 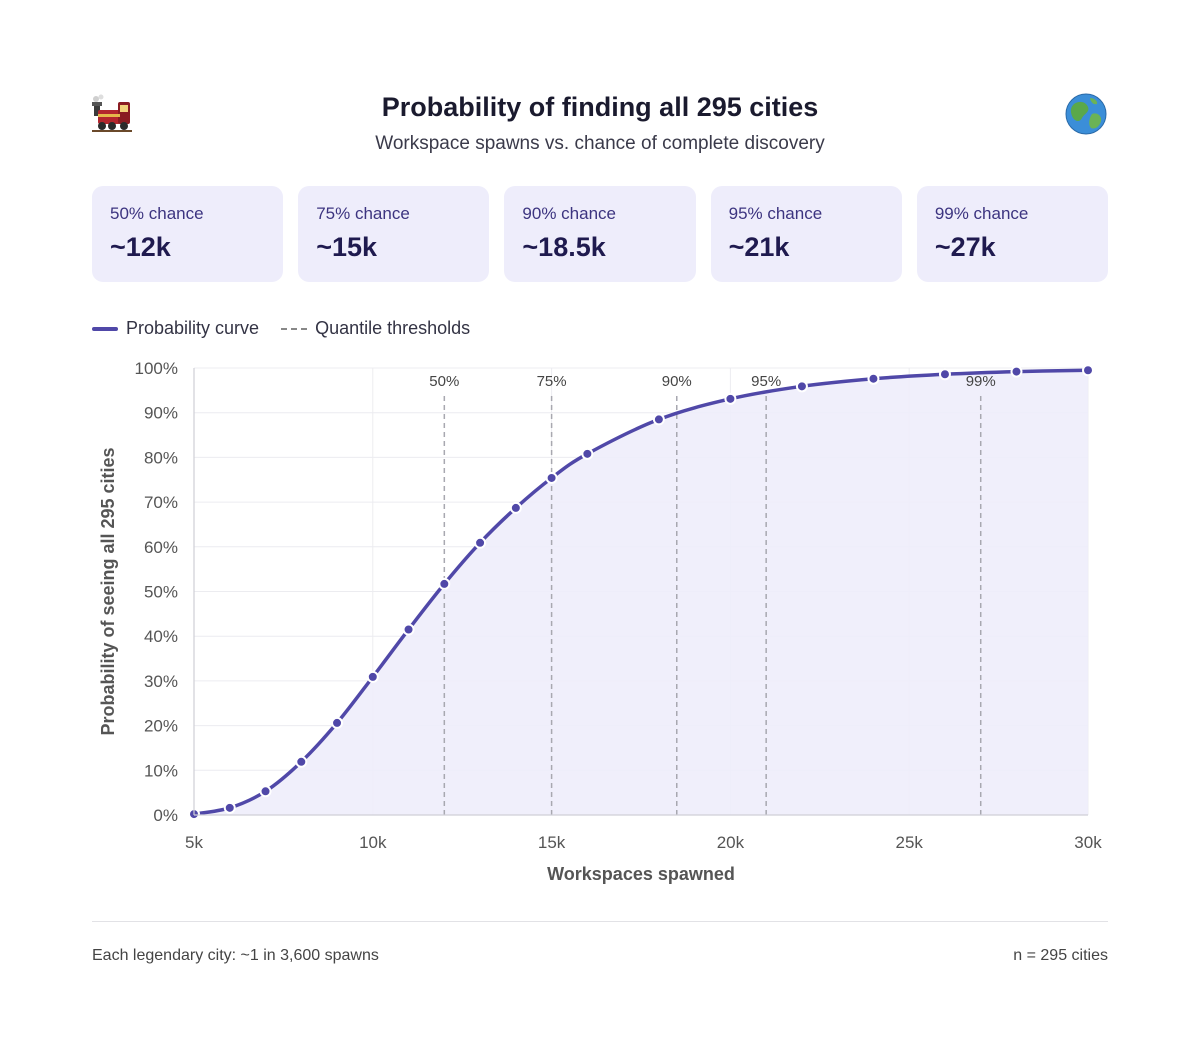 I want to click on card-label: 50% chance, so click(x=157, y=213).